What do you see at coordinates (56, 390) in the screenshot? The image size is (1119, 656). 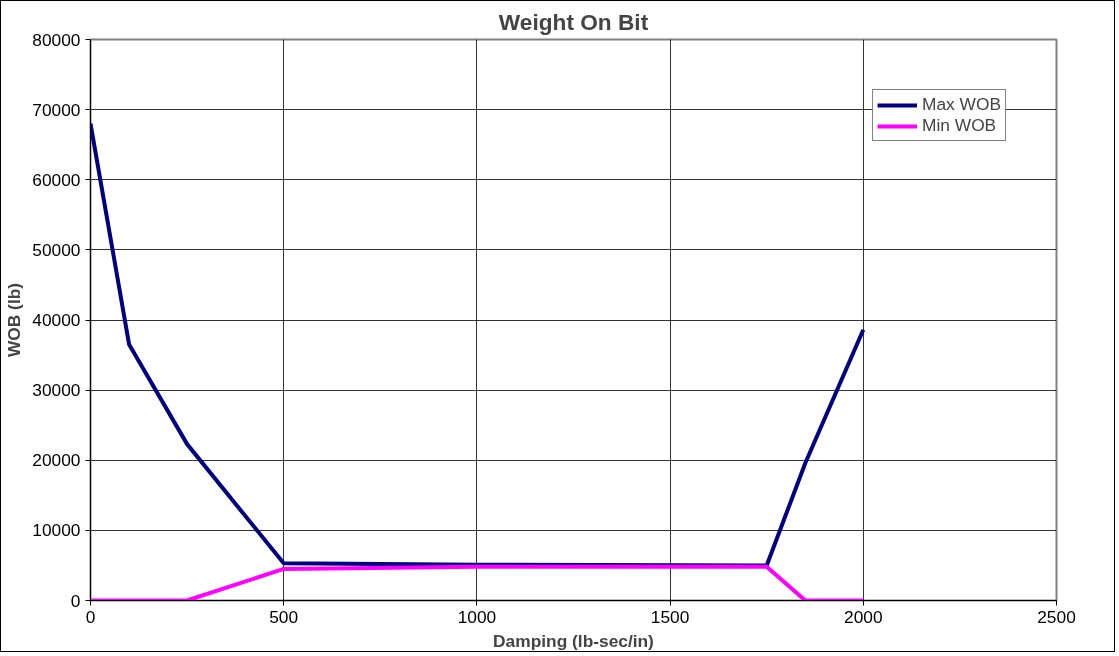 I see `y-tick-label: 30000` at bounding box center [56, 390].